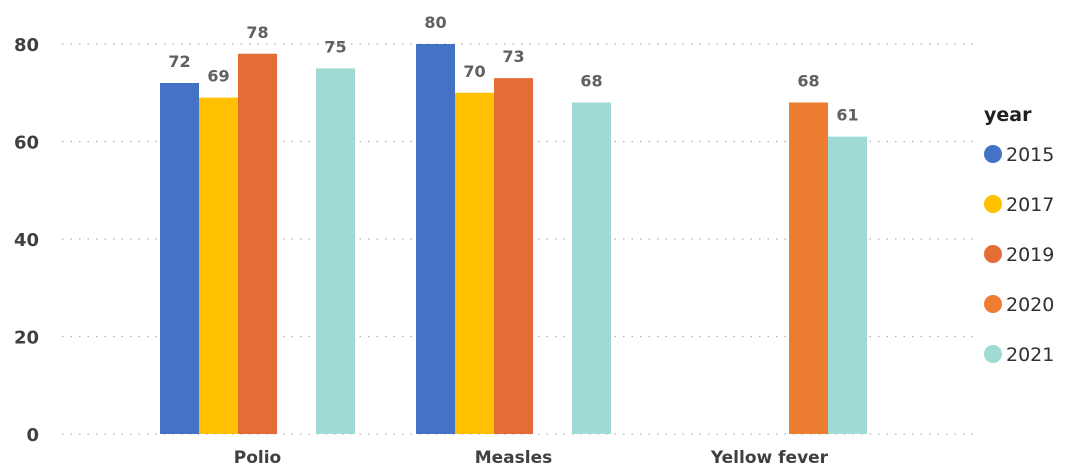 The height and width of the screenshot is (468, 1066). Describe the element at coordinates (1030, 255) in the screenshot. I see `legend-label: 2019` at that location.